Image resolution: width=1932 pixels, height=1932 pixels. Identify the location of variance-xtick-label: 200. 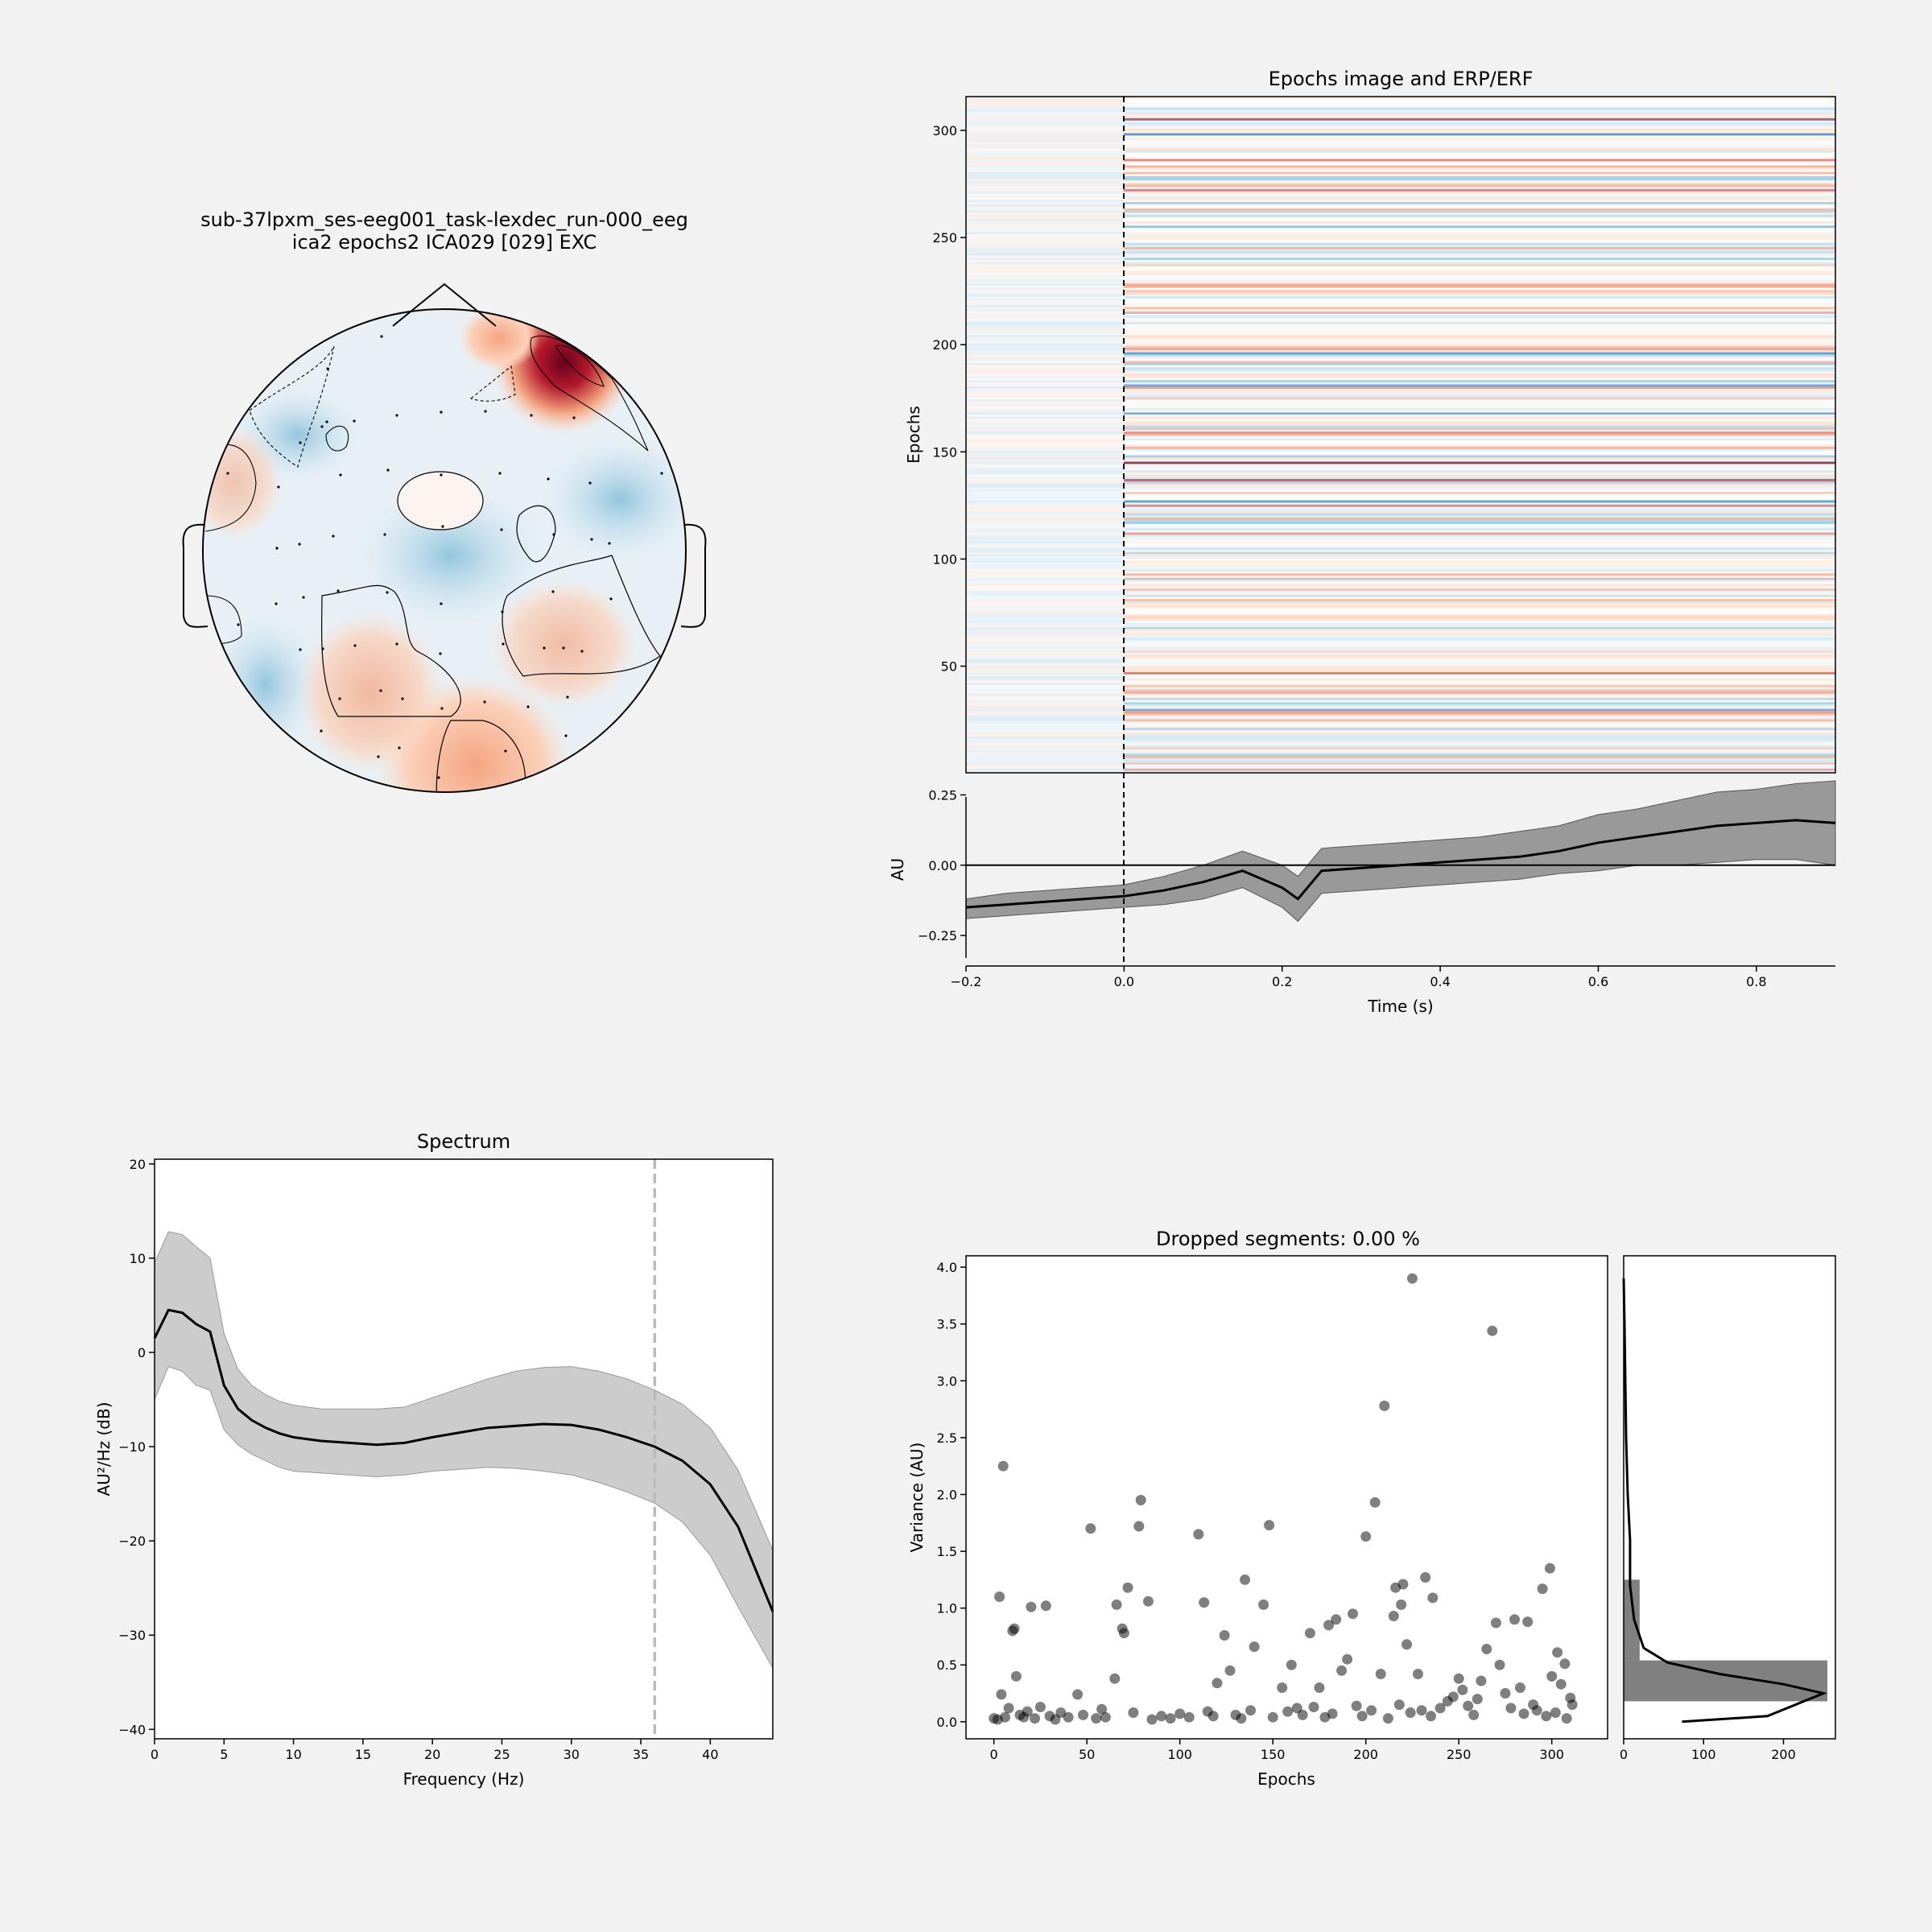
(1365, 1754).